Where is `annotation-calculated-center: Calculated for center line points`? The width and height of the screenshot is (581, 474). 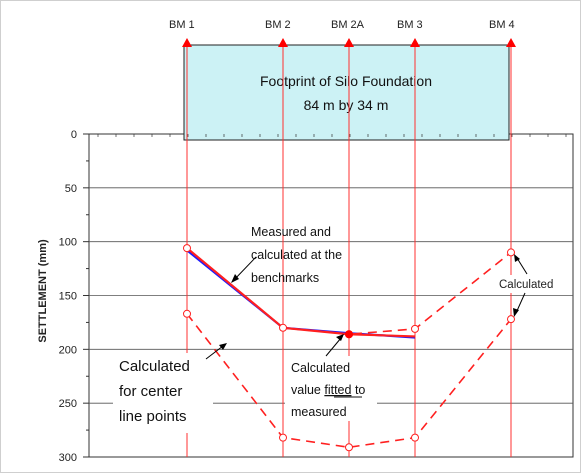
annotation-calculated-center: Calculated for center line points is located at coordinates (170, 388).